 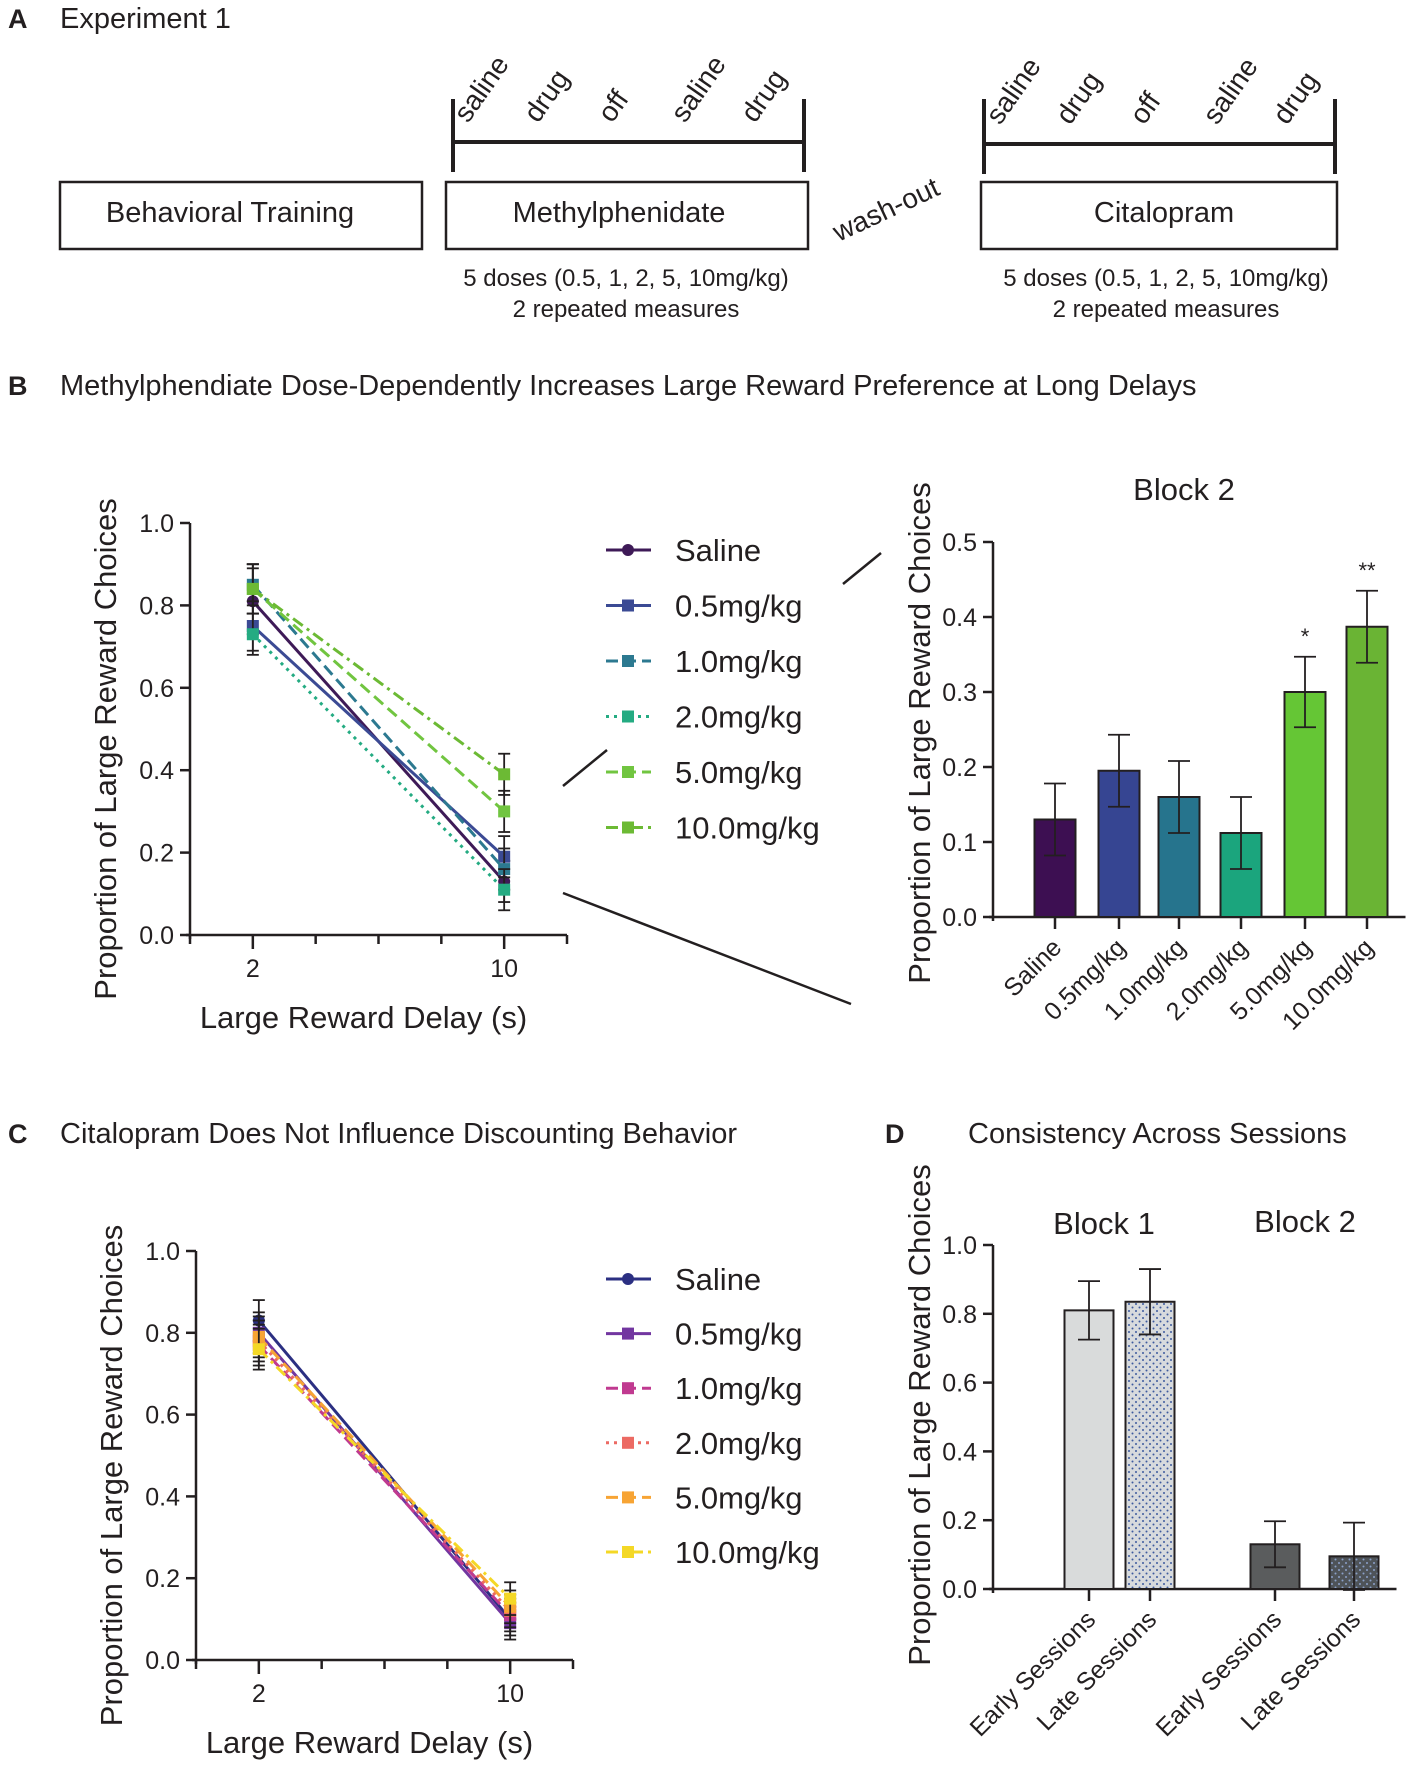 I want to click on panel-letter-d: D, so click(x=895, y=1134).